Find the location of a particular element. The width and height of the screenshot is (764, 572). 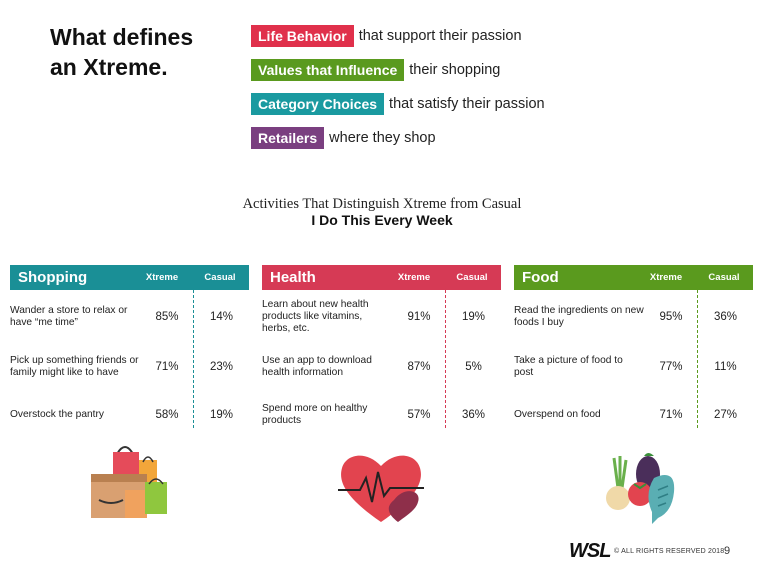

legend-text: that satisfy their passion is located at coordinates (467, 104).